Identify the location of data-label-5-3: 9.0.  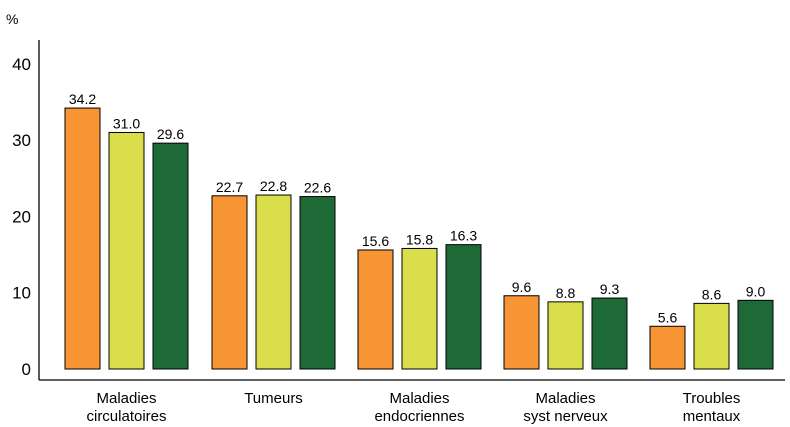
(756, 291).